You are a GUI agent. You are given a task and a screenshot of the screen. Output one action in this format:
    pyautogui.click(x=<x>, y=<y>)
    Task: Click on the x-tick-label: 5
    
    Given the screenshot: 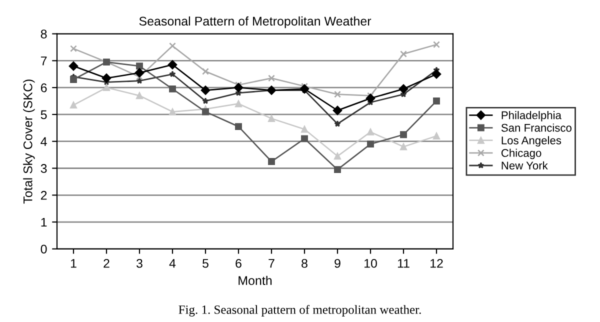 What is the action you would take?
    pyautogui.click(x=205, y=263)
    